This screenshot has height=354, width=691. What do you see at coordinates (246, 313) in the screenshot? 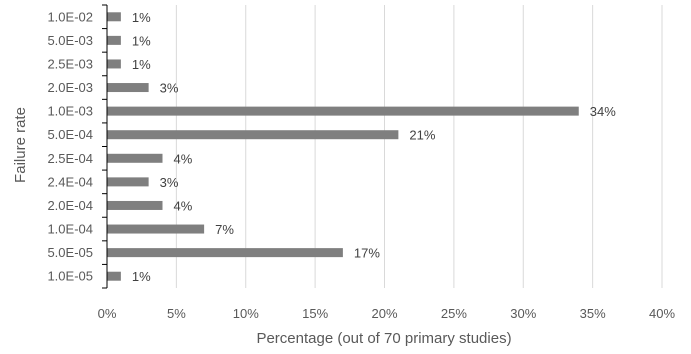
I see `x-tick-label: 10%` at bounding box center [246, 313].